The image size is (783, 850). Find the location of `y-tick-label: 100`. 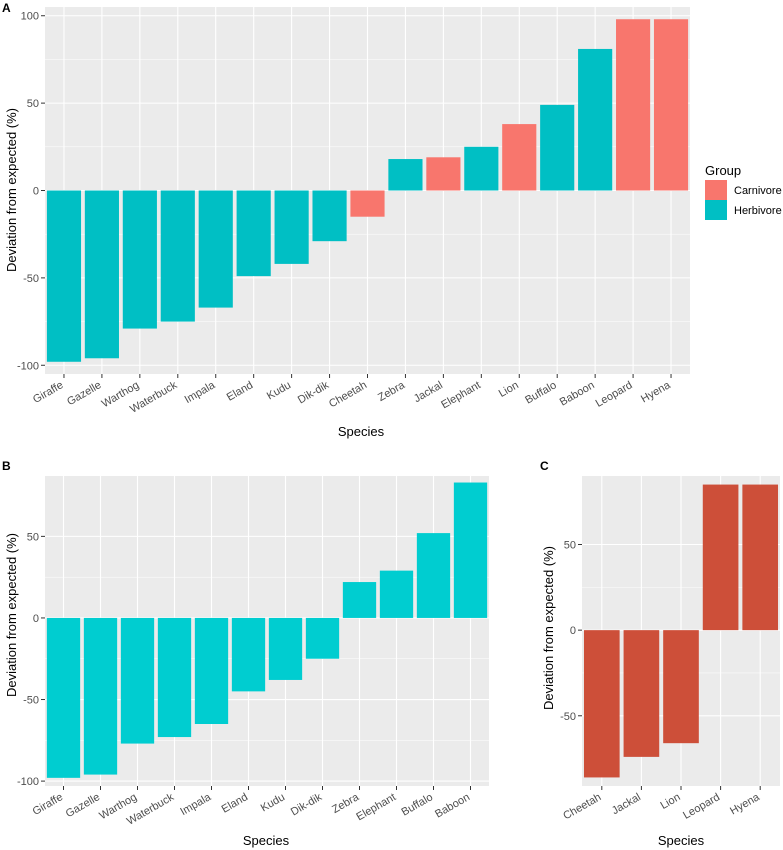

y-tick-label: 100 is located at coordinates (30, 17).